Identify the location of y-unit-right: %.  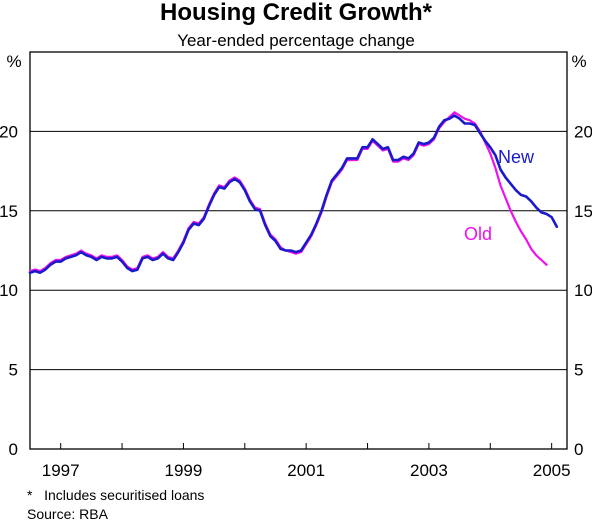
(578, 61).